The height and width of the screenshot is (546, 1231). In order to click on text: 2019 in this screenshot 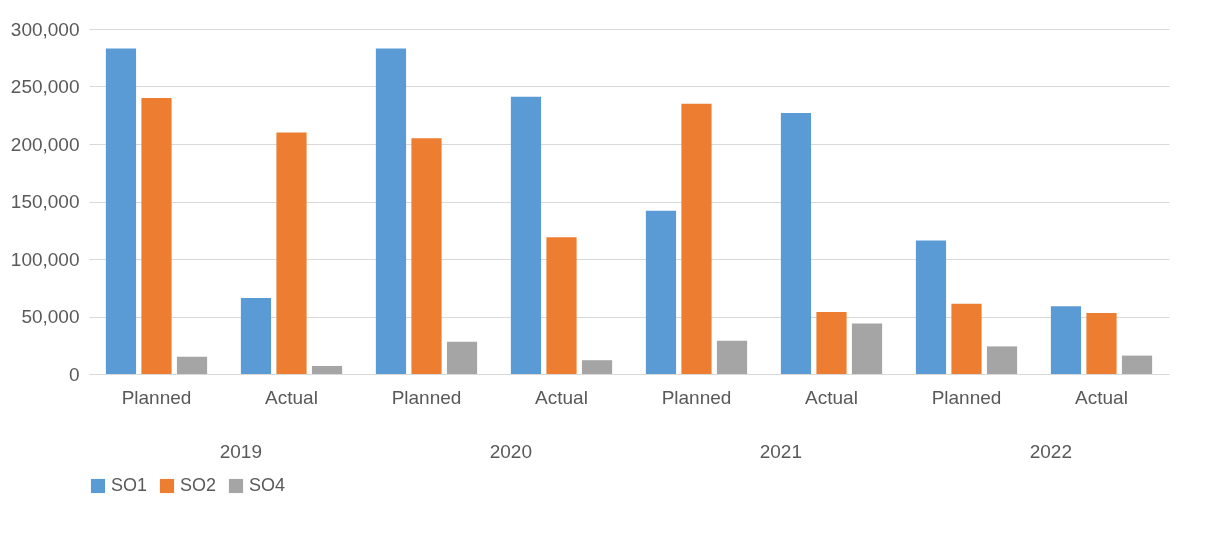, I will do `click(241, 451)`.